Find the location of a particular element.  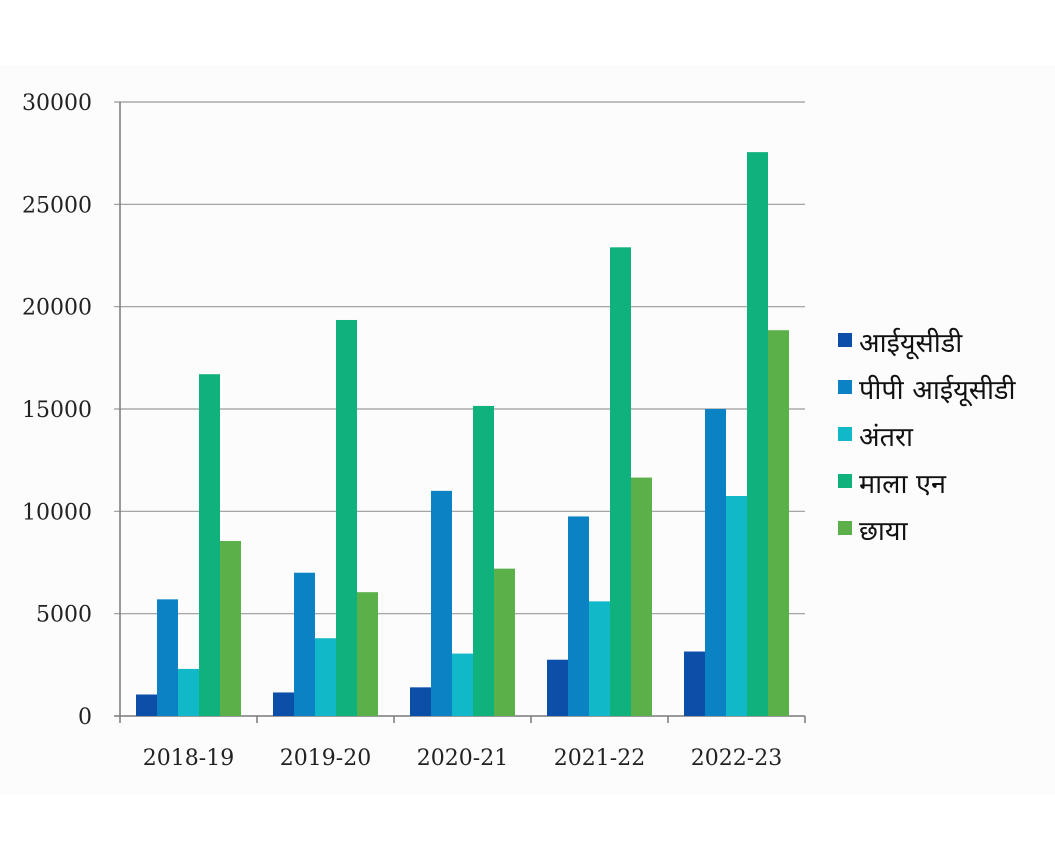

y-tick-label: 0 is located at coordinates (85, 717).